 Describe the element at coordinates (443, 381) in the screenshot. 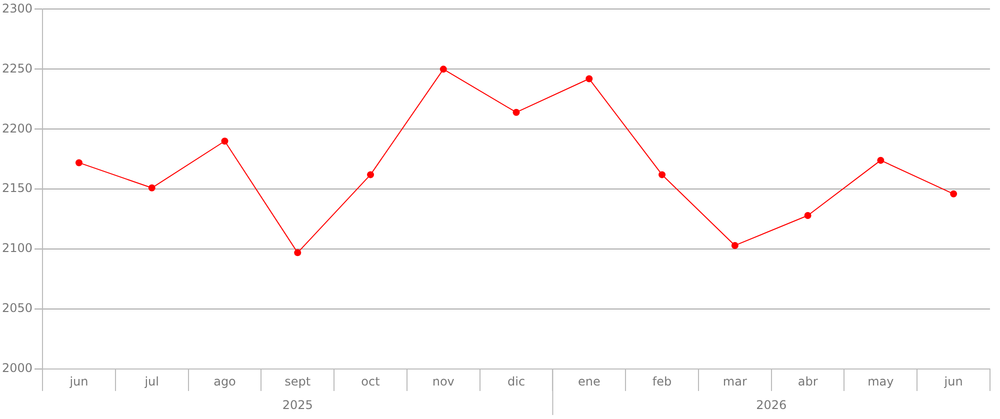

I see `x-tick-label: nov` at that location.